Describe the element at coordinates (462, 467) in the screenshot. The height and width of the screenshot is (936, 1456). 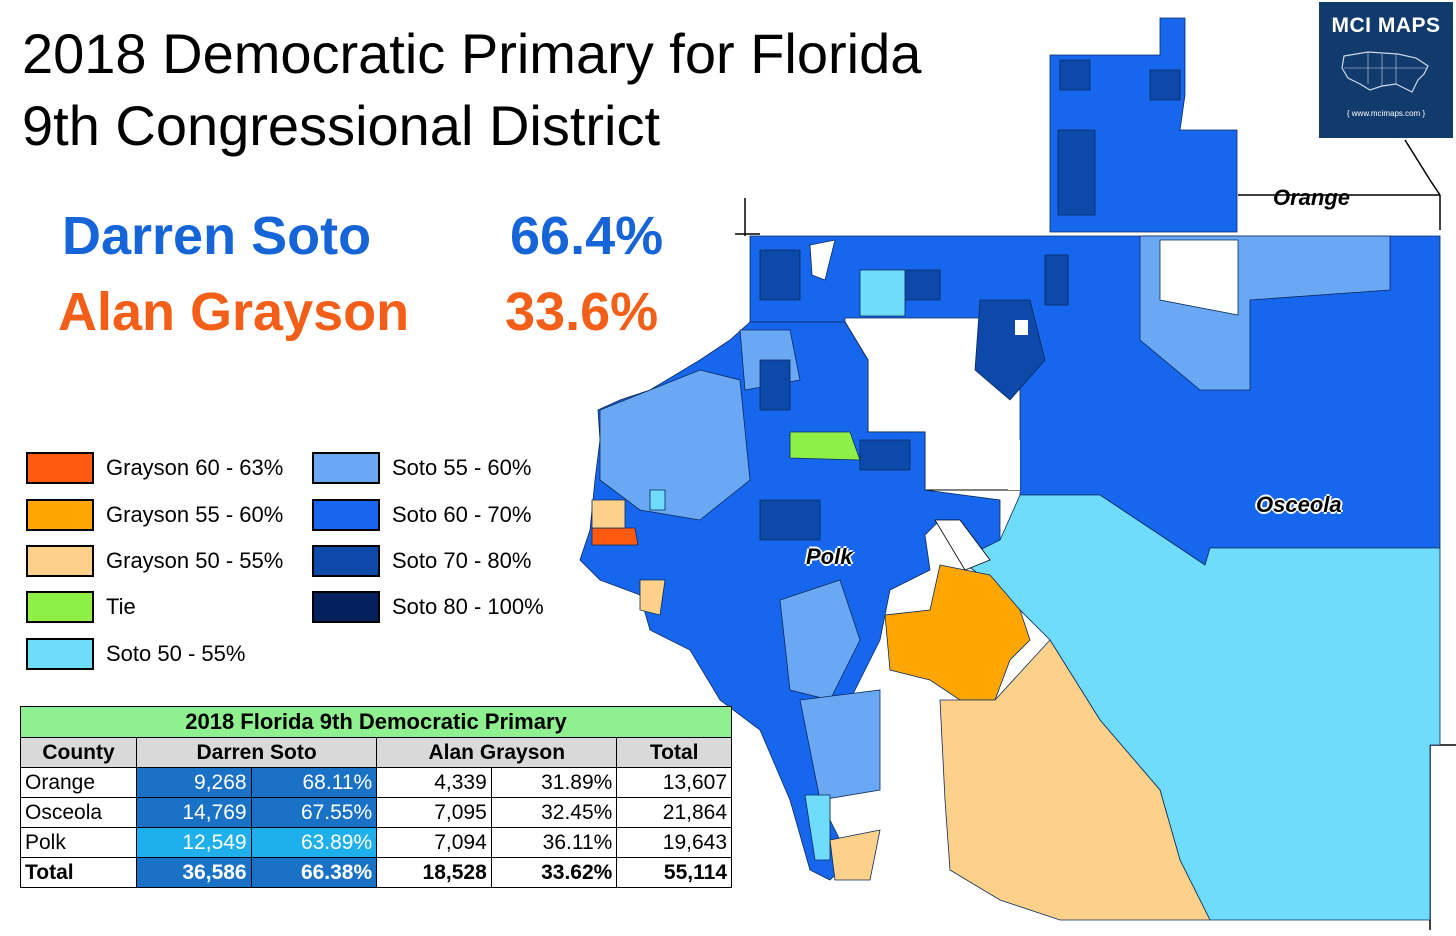
I see `legend-label: Soto 55 - 60%` at that location.